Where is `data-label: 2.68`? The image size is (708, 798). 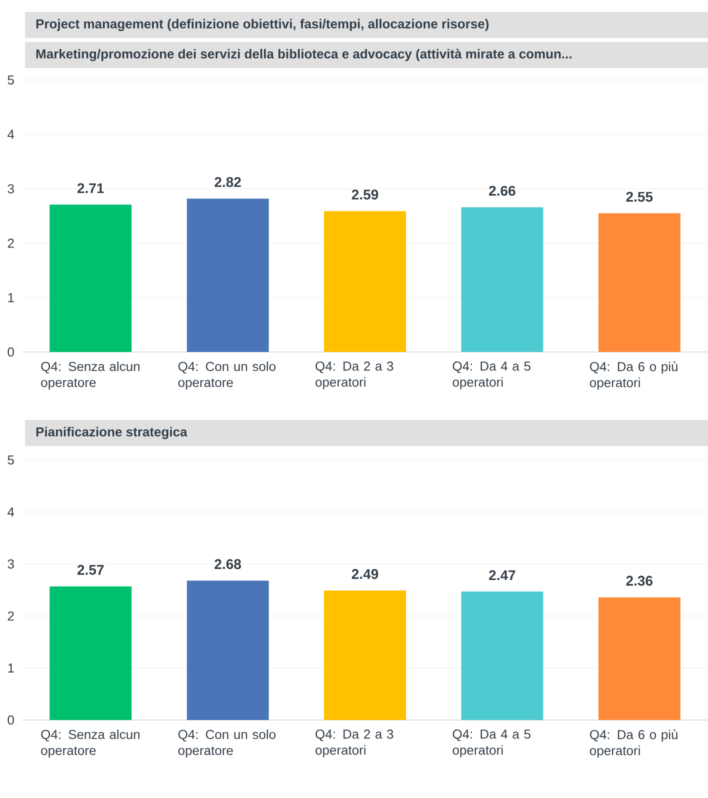
data-label: 2.68 is located at coordinates (227, 564).